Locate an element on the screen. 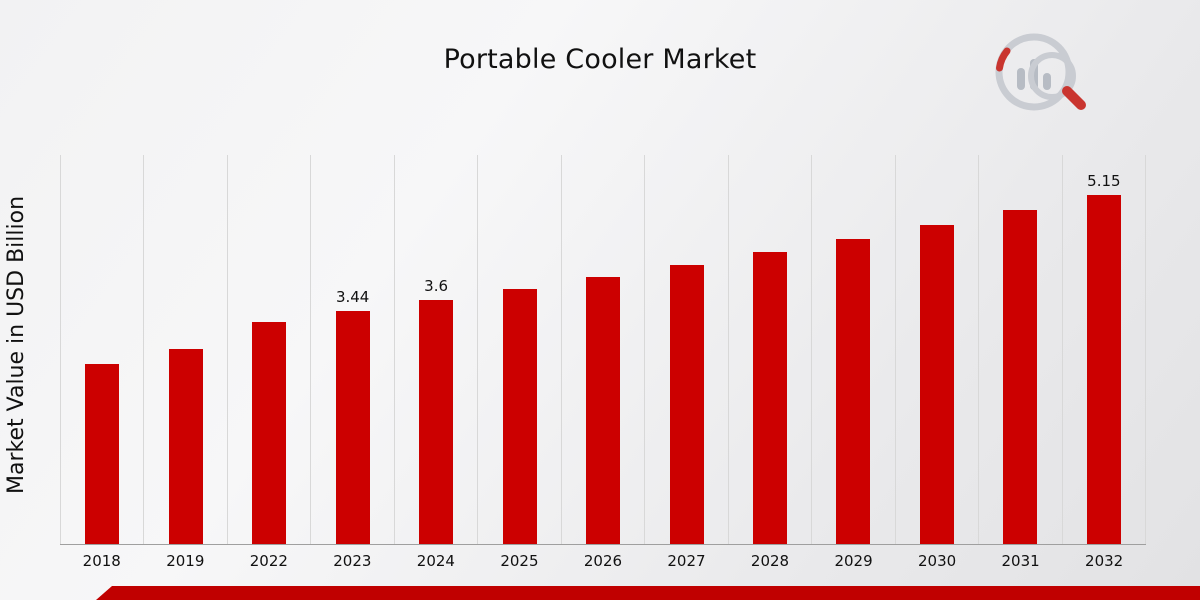  x-tick-label-2032: 2032 is located at coordinates (1104, 561).